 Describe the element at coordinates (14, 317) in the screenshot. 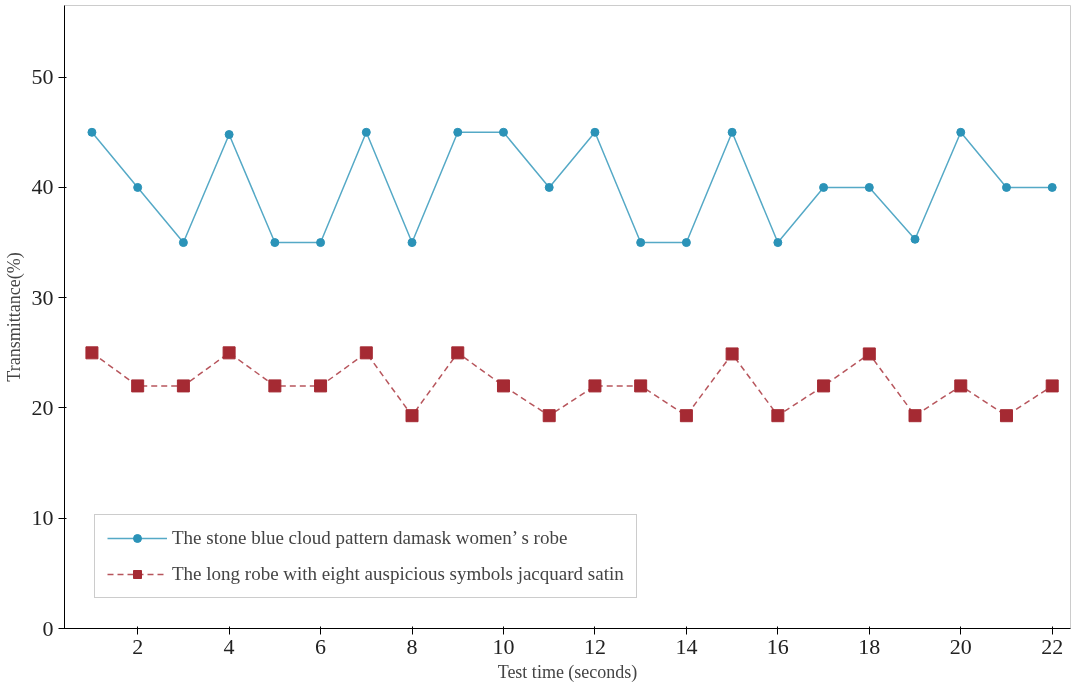

I see `y-axis-title: Transmittance(%)` at that location.